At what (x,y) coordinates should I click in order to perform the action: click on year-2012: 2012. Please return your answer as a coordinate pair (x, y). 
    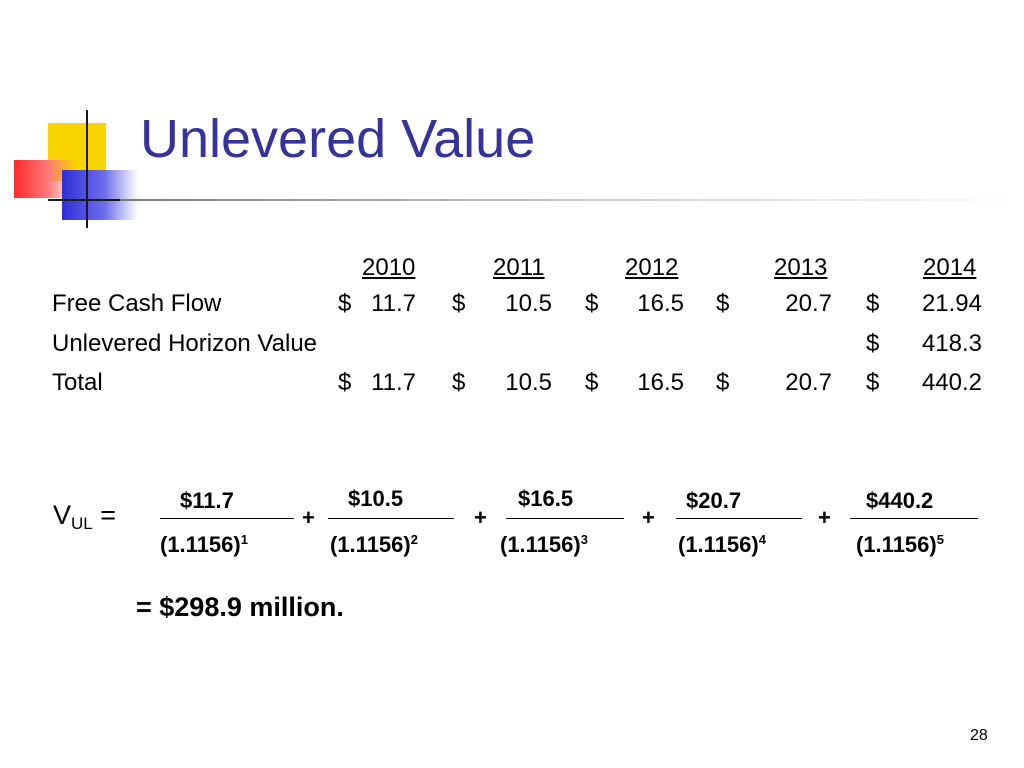
    Looking at the image, I should click on (652, 267).